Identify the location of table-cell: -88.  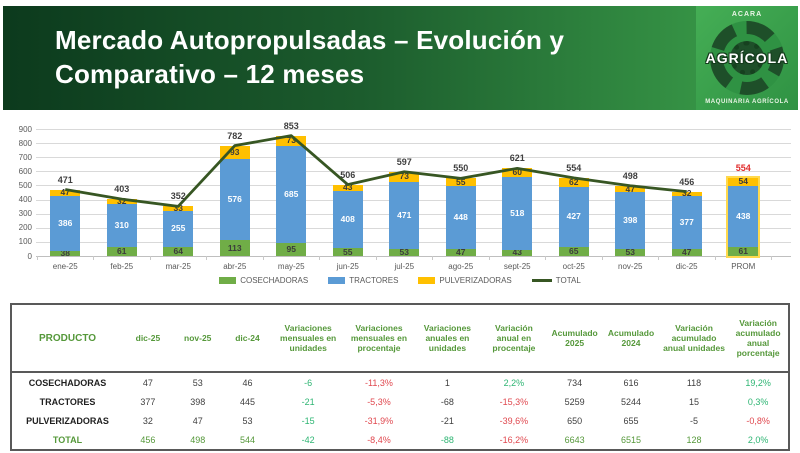
(447, 439).